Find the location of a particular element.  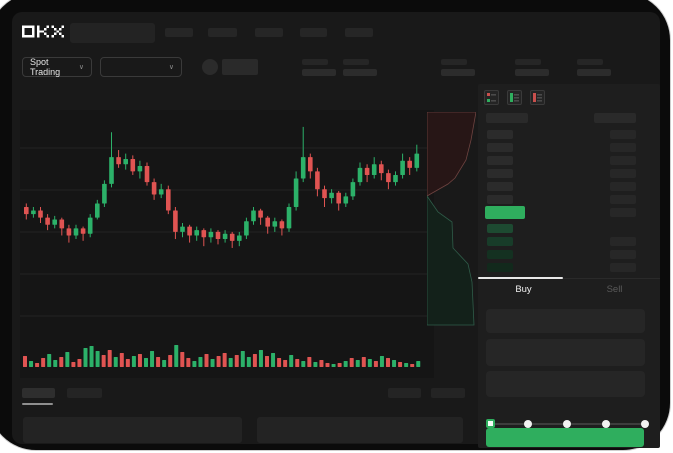

market-type-label: Spot Trading is located at coordinates (45, 67).